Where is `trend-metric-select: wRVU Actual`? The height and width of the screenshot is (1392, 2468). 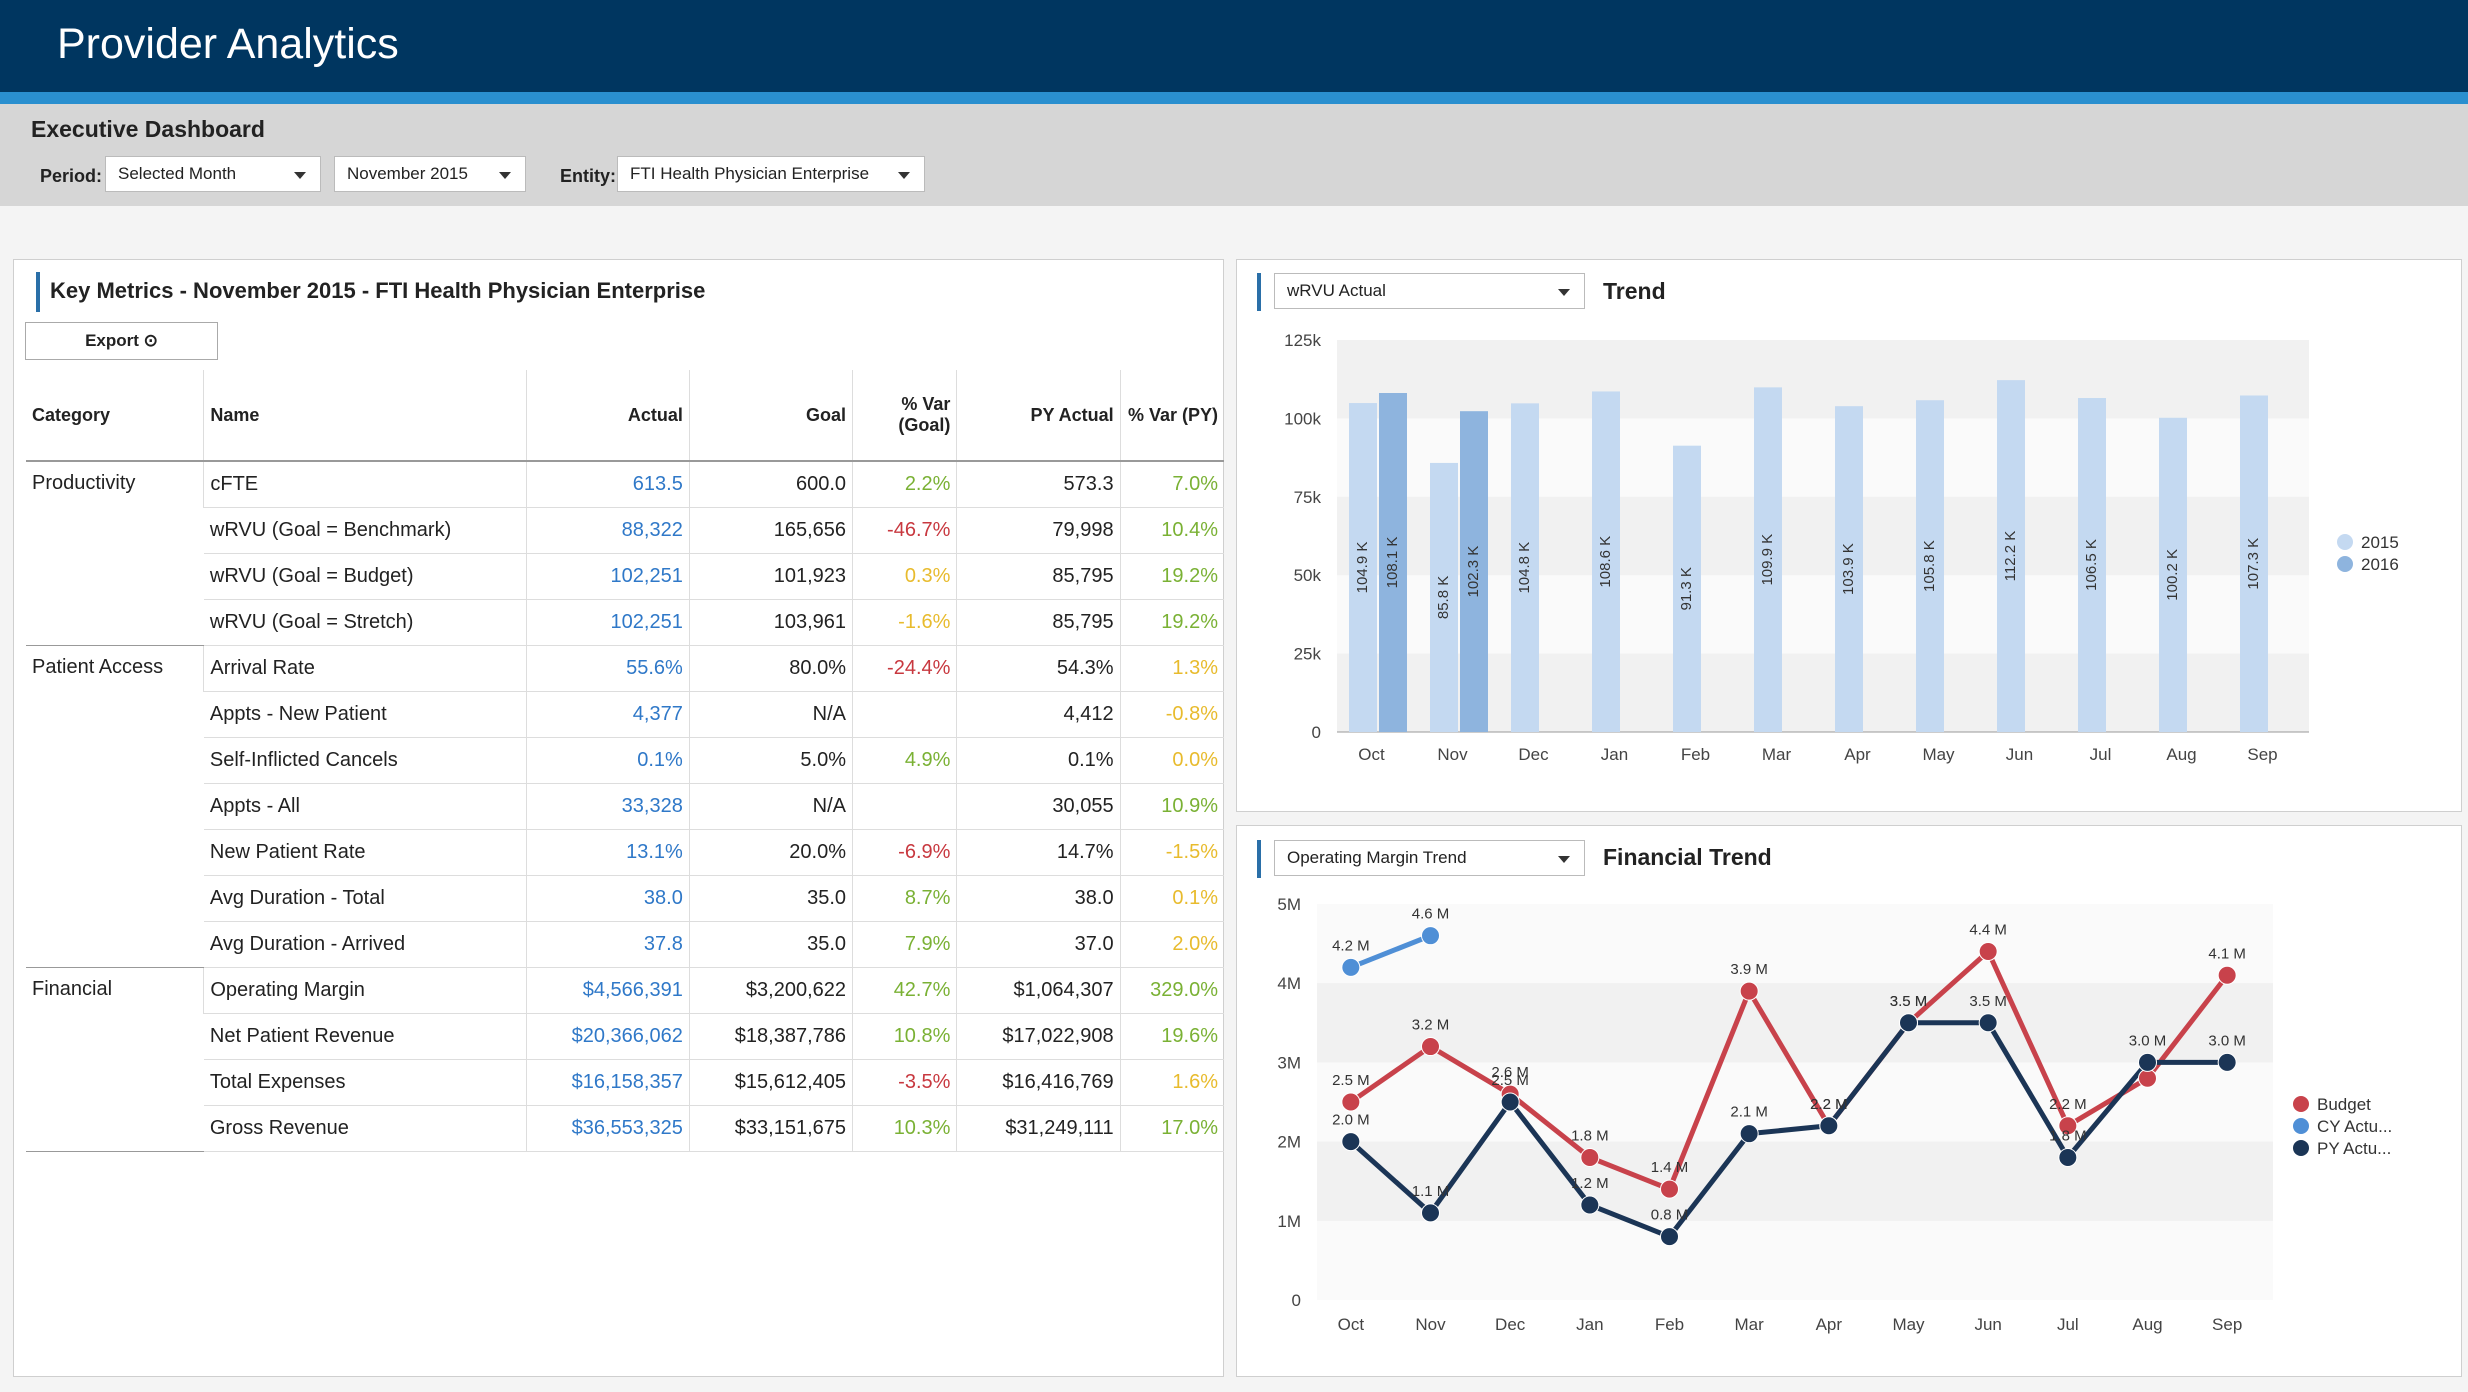 trend-metric-select: wRVU Actual is located at coordinates (1429, 291).